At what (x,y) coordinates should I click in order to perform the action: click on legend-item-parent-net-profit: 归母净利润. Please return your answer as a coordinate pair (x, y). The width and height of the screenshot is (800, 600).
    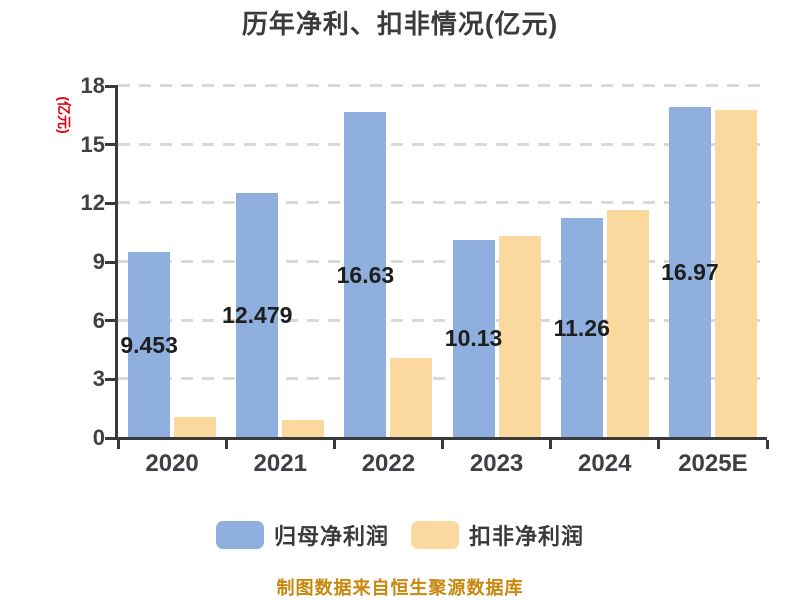
    Looking at the image, I should click on (302, 535).